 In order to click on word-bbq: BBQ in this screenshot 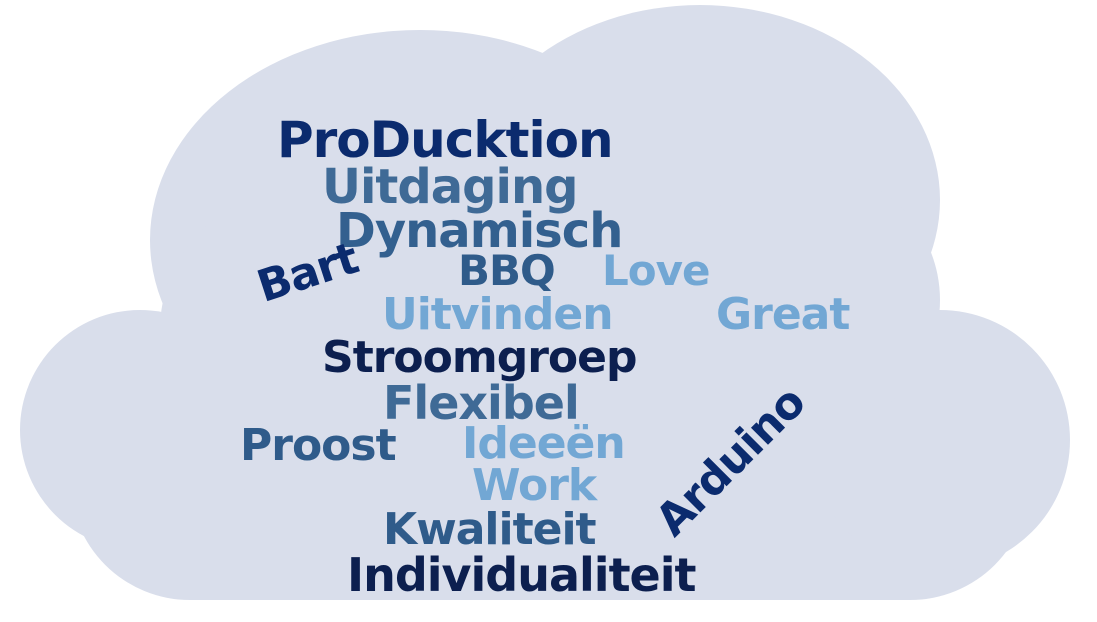, I will do `click(507, 270)`.